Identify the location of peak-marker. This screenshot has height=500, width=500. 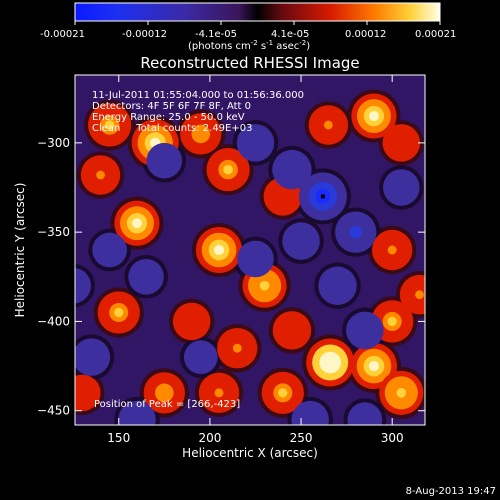
(322, 196).